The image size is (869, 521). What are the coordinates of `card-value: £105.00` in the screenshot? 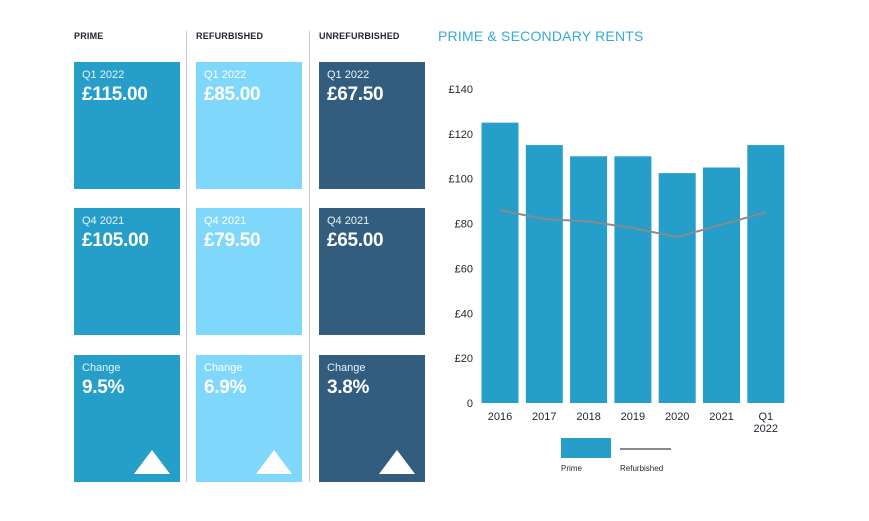 It's located at (115, 240).